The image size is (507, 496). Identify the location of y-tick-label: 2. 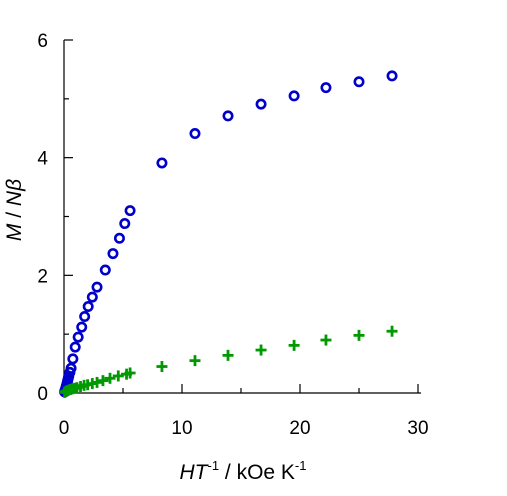
(42, 276).